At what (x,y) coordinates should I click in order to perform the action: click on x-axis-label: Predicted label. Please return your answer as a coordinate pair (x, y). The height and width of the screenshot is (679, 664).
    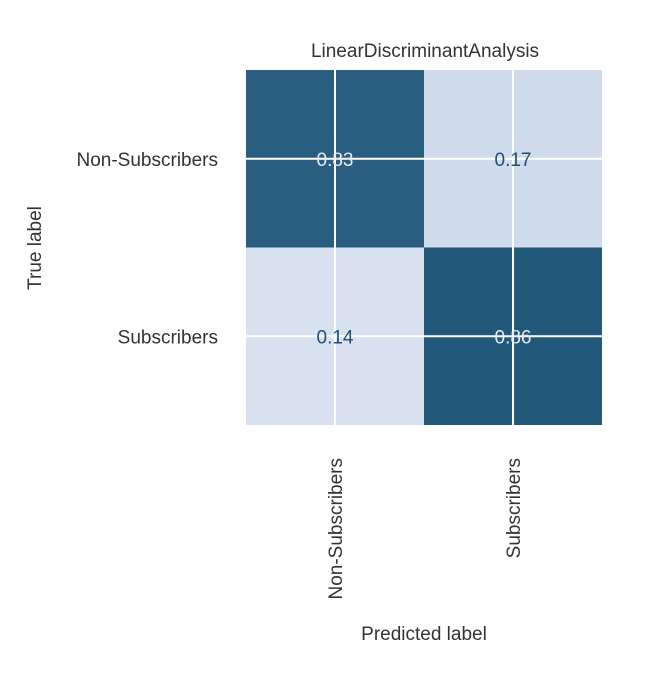
    Looking at the image, I should click on (424, 634).